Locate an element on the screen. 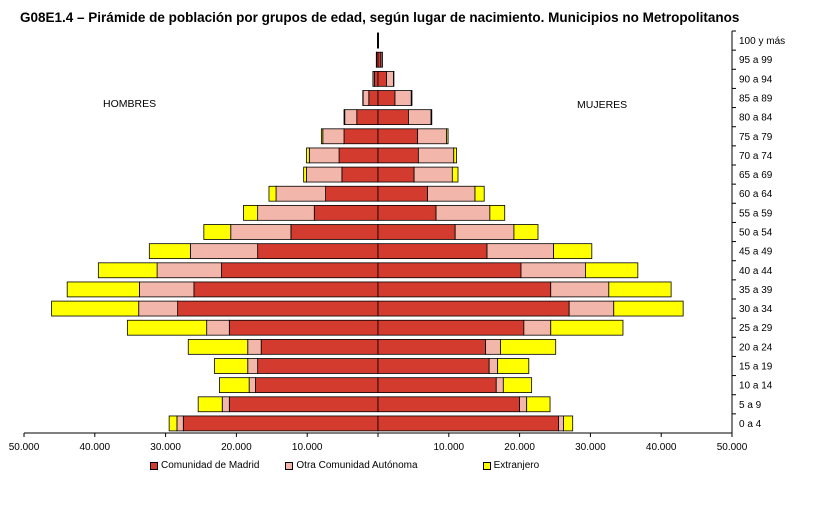 This screenshot has height=512, width=822. legend-label-madrid: Comunidad de Madrid is located at coordinates (210, 465).